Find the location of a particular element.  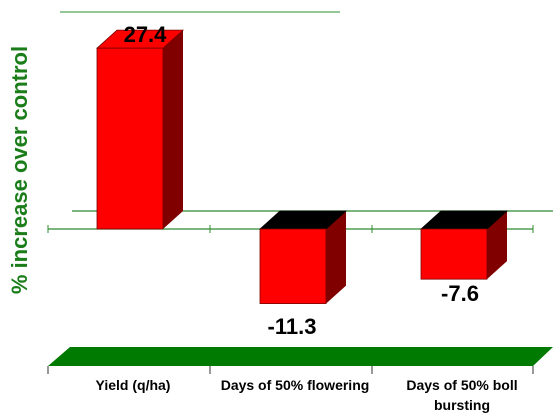

category-label-flowering: Days of 50% flowering is located at coordinates (295, 385).